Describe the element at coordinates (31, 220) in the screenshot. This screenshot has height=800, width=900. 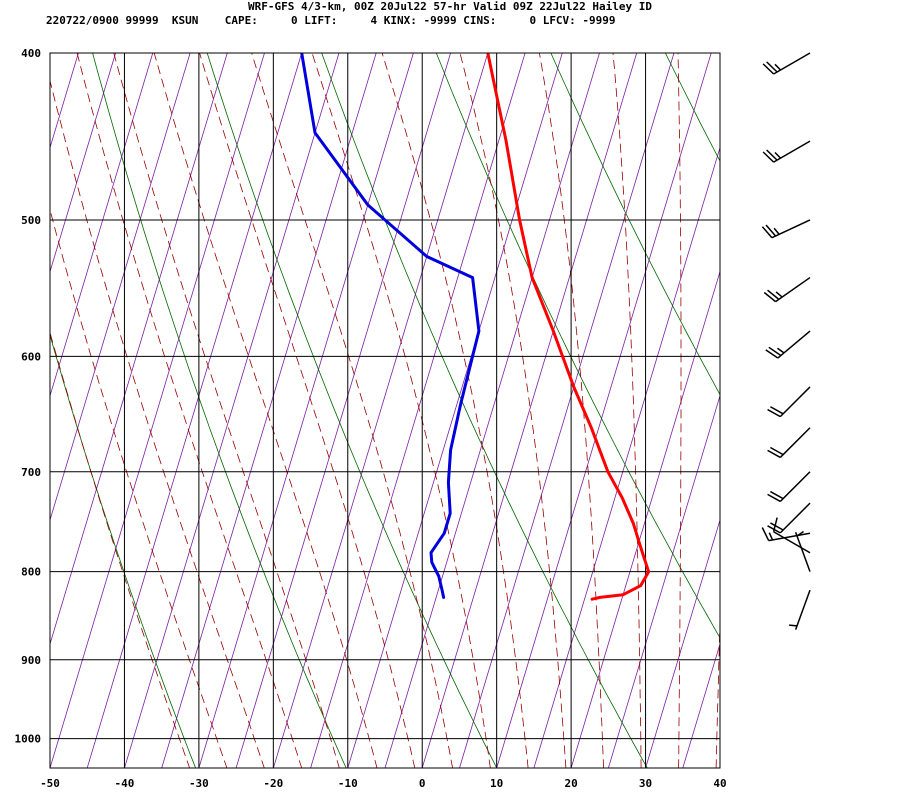
I see `y-tick-label: 500` at that location.